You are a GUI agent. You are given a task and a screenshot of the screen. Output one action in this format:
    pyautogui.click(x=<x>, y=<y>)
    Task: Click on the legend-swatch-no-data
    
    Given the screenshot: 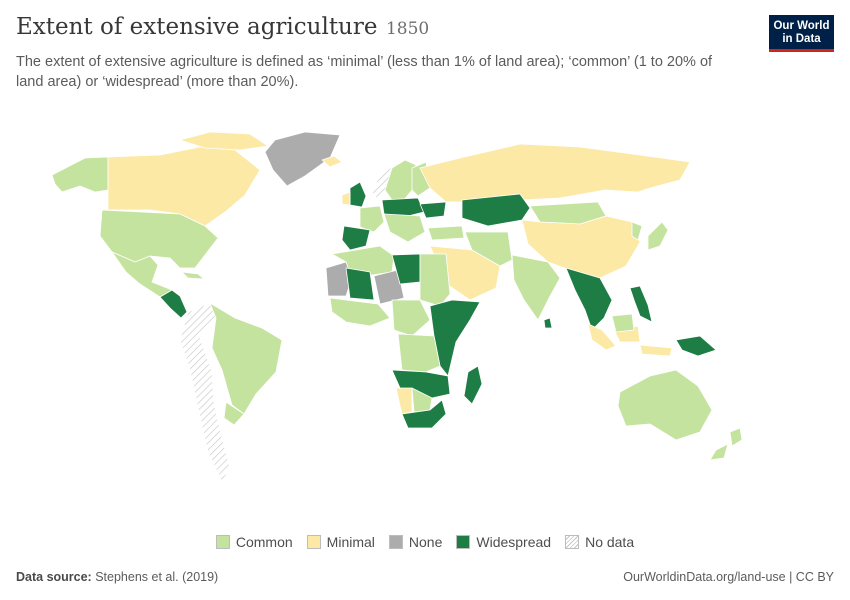 What is the action you would take?
    pyautogui.click(x=572, y=542)
    